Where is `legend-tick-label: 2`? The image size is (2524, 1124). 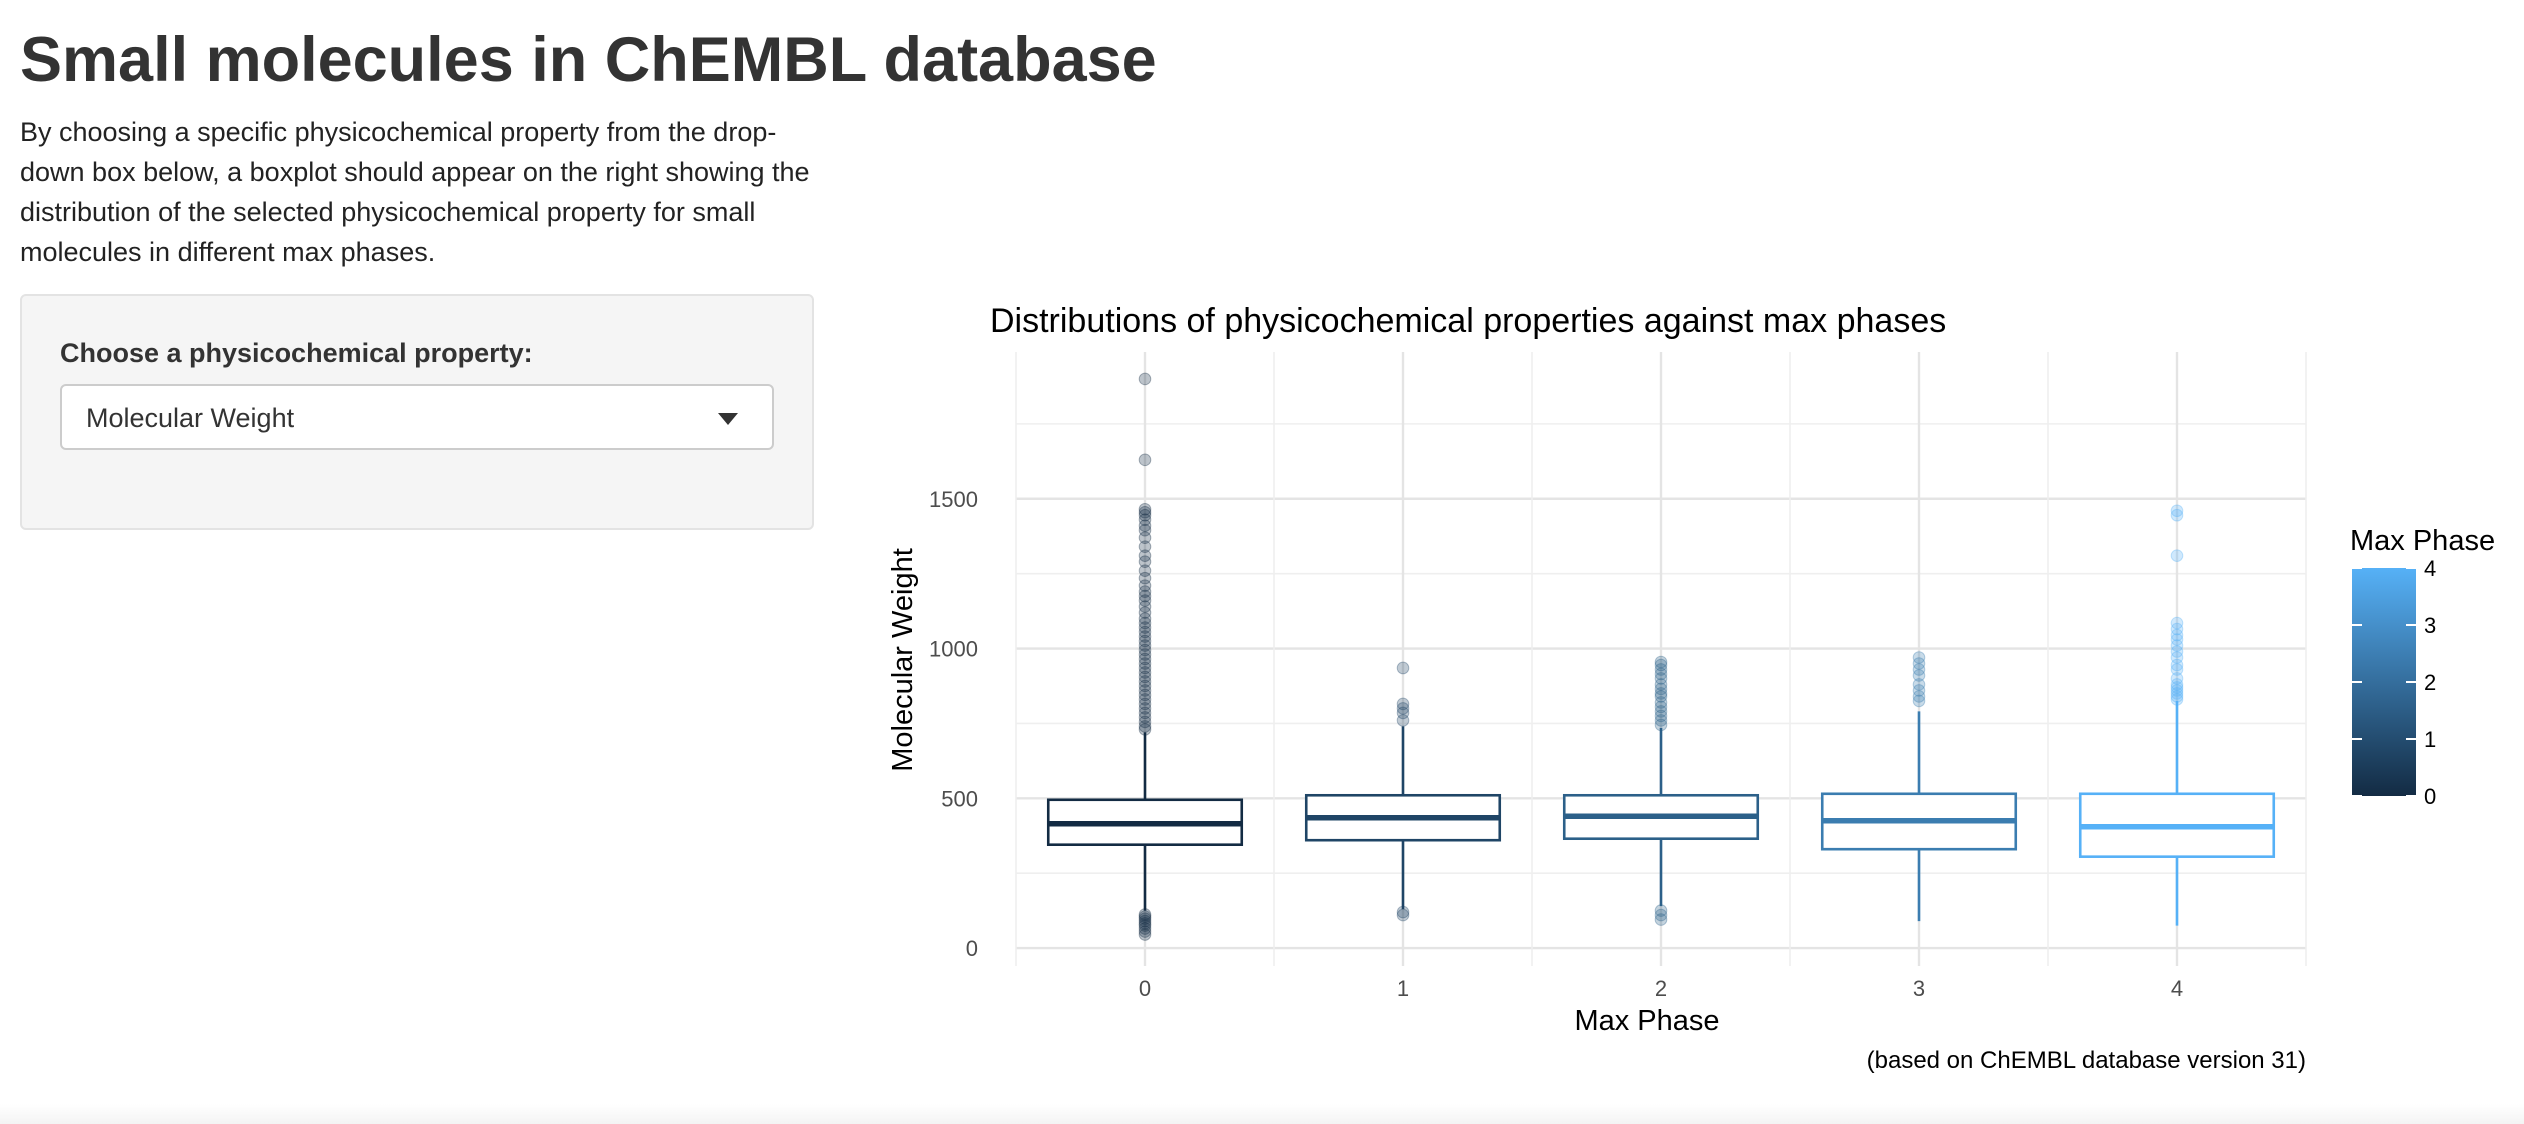 legend-tick-label: 2 is located at coordinates (2430, 682).